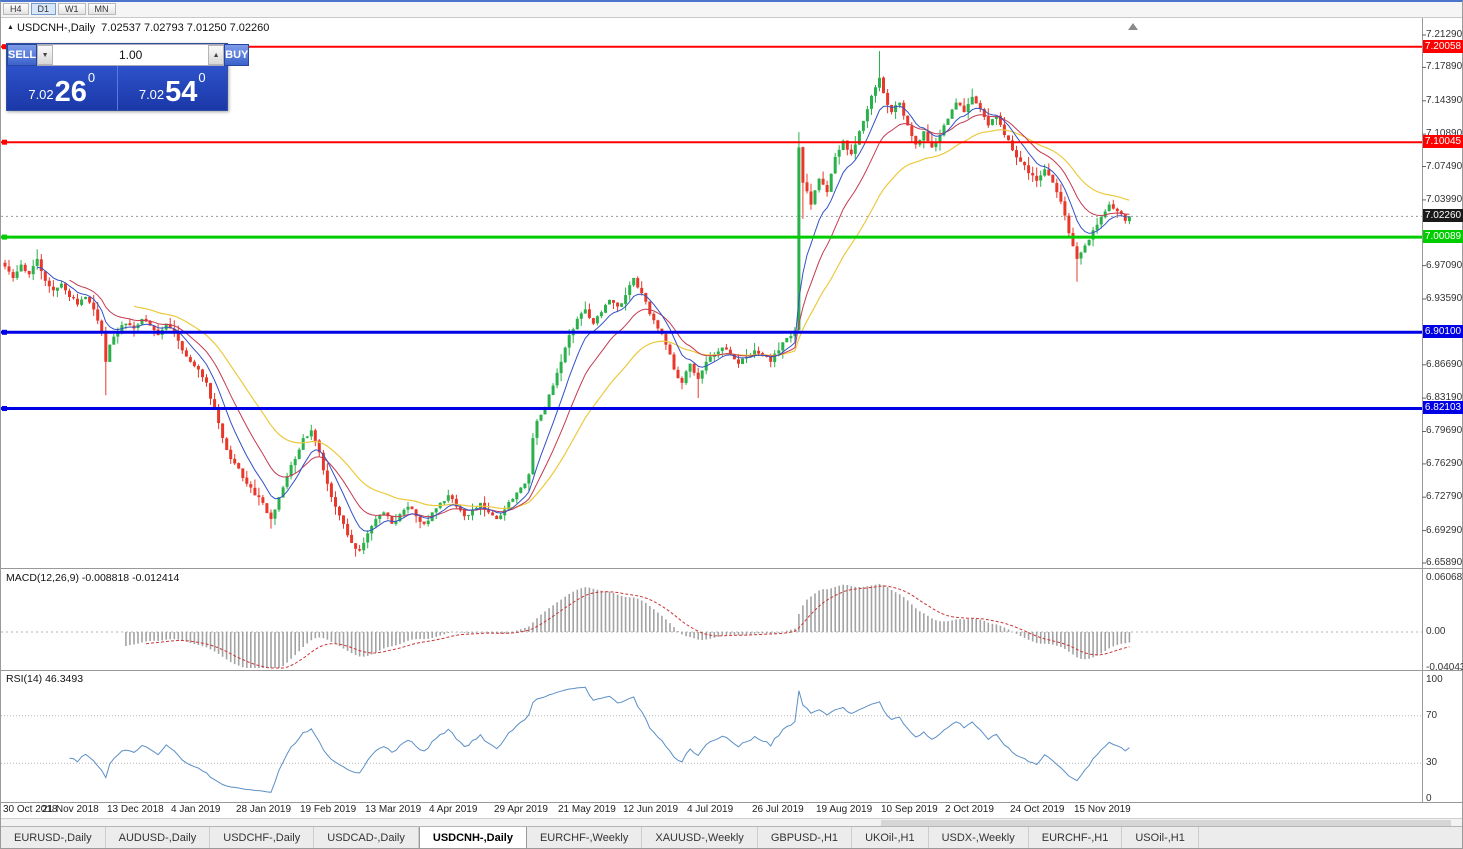 The height and width of the screenshot is (849, 1463). Describe the element at coordinates (1160, 837) in the screenshot. I see `chart-tab-usoil-h1: USOil-,H1` at that location.